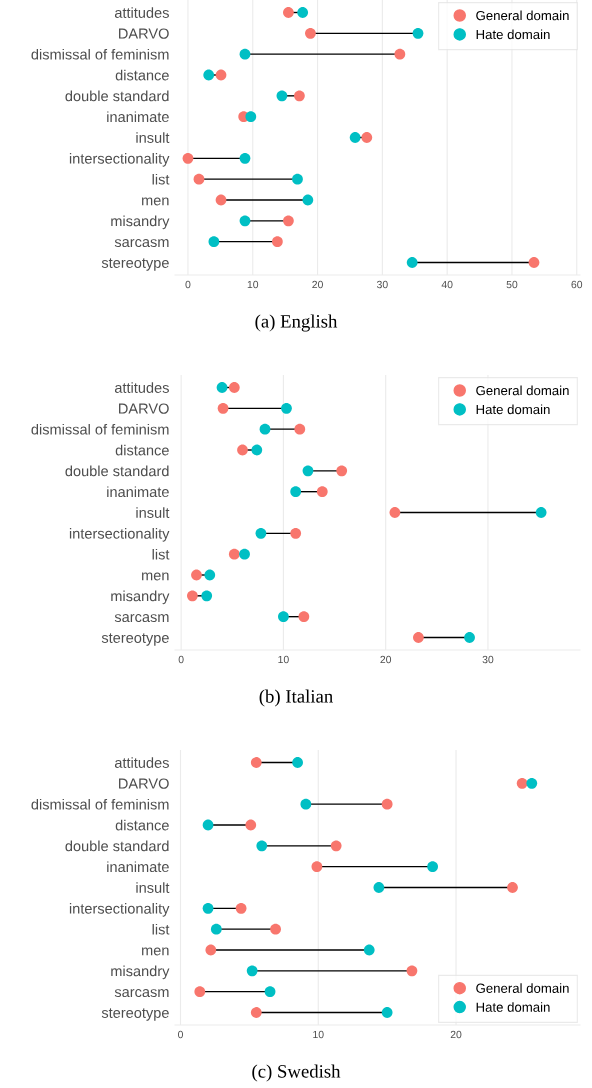 The image size is (592, 1088). What do you see at coordinates (577, 284) in the screenshot?
I see `x-tick-label: 60` at bounding box center [577, 284].